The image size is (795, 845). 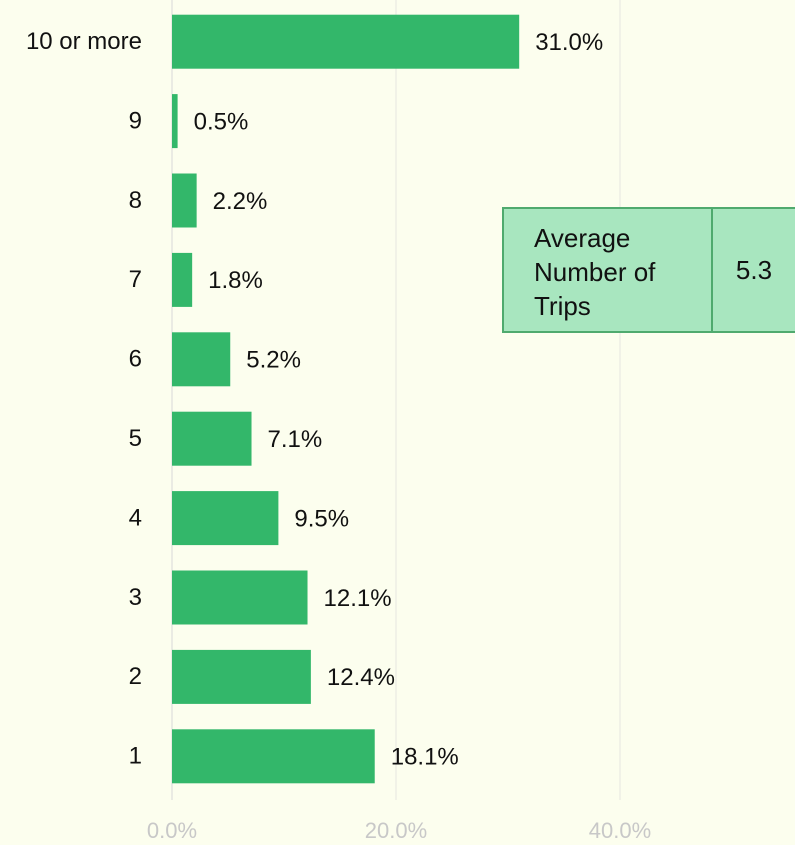 I want to click on value-label: 18.1%, so click(x=425, y=757).